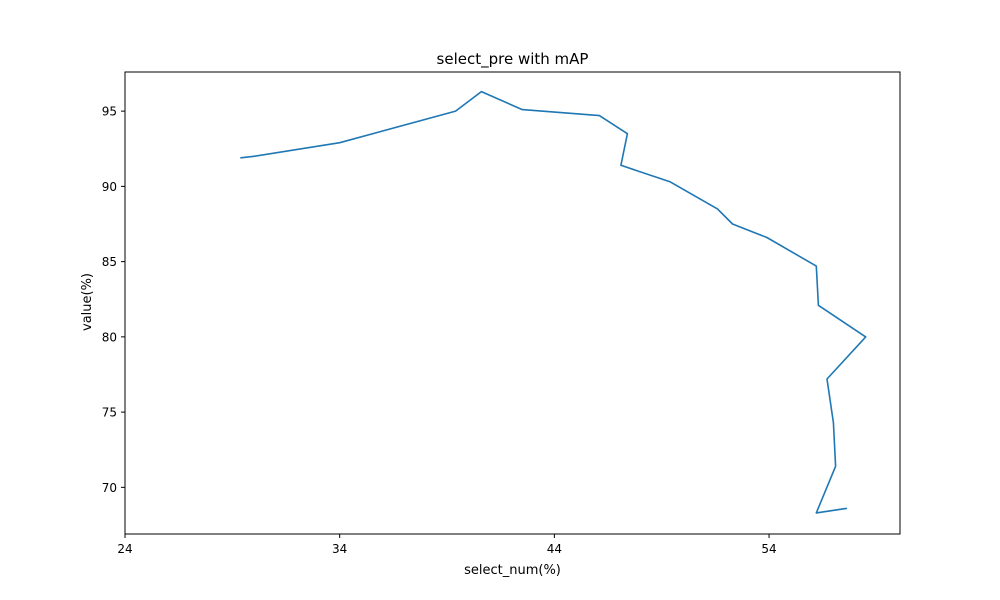 The width and height of the screenshot is (1000, 600). Describe the element at coordinates (339, 549) in the screenshot. I see `x-tick-label: 34` at that location.